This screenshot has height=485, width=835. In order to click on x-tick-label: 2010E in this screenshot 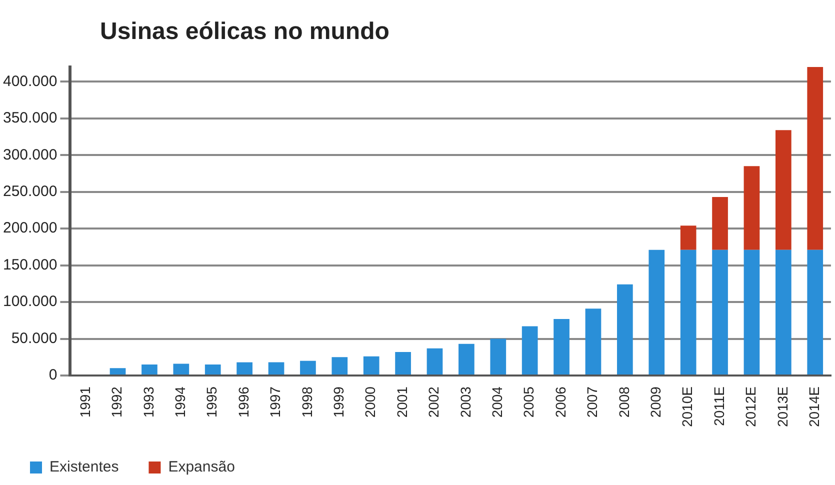, I will do `click(687, 406)`.